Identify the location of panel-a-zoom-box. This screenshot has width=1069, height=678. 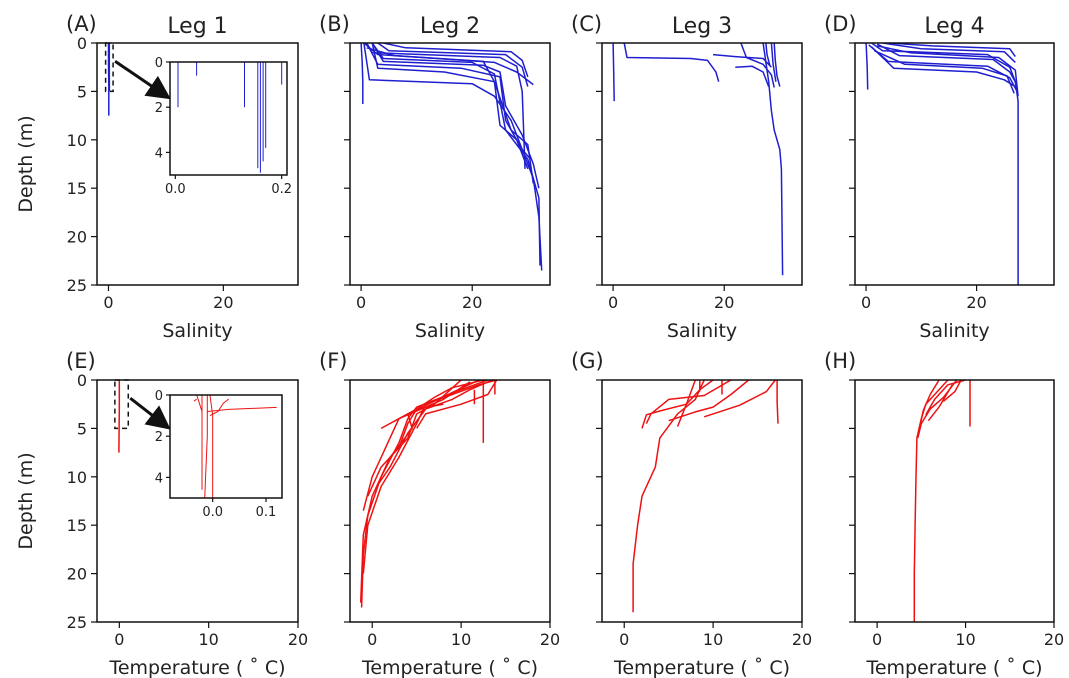
(109, 67).